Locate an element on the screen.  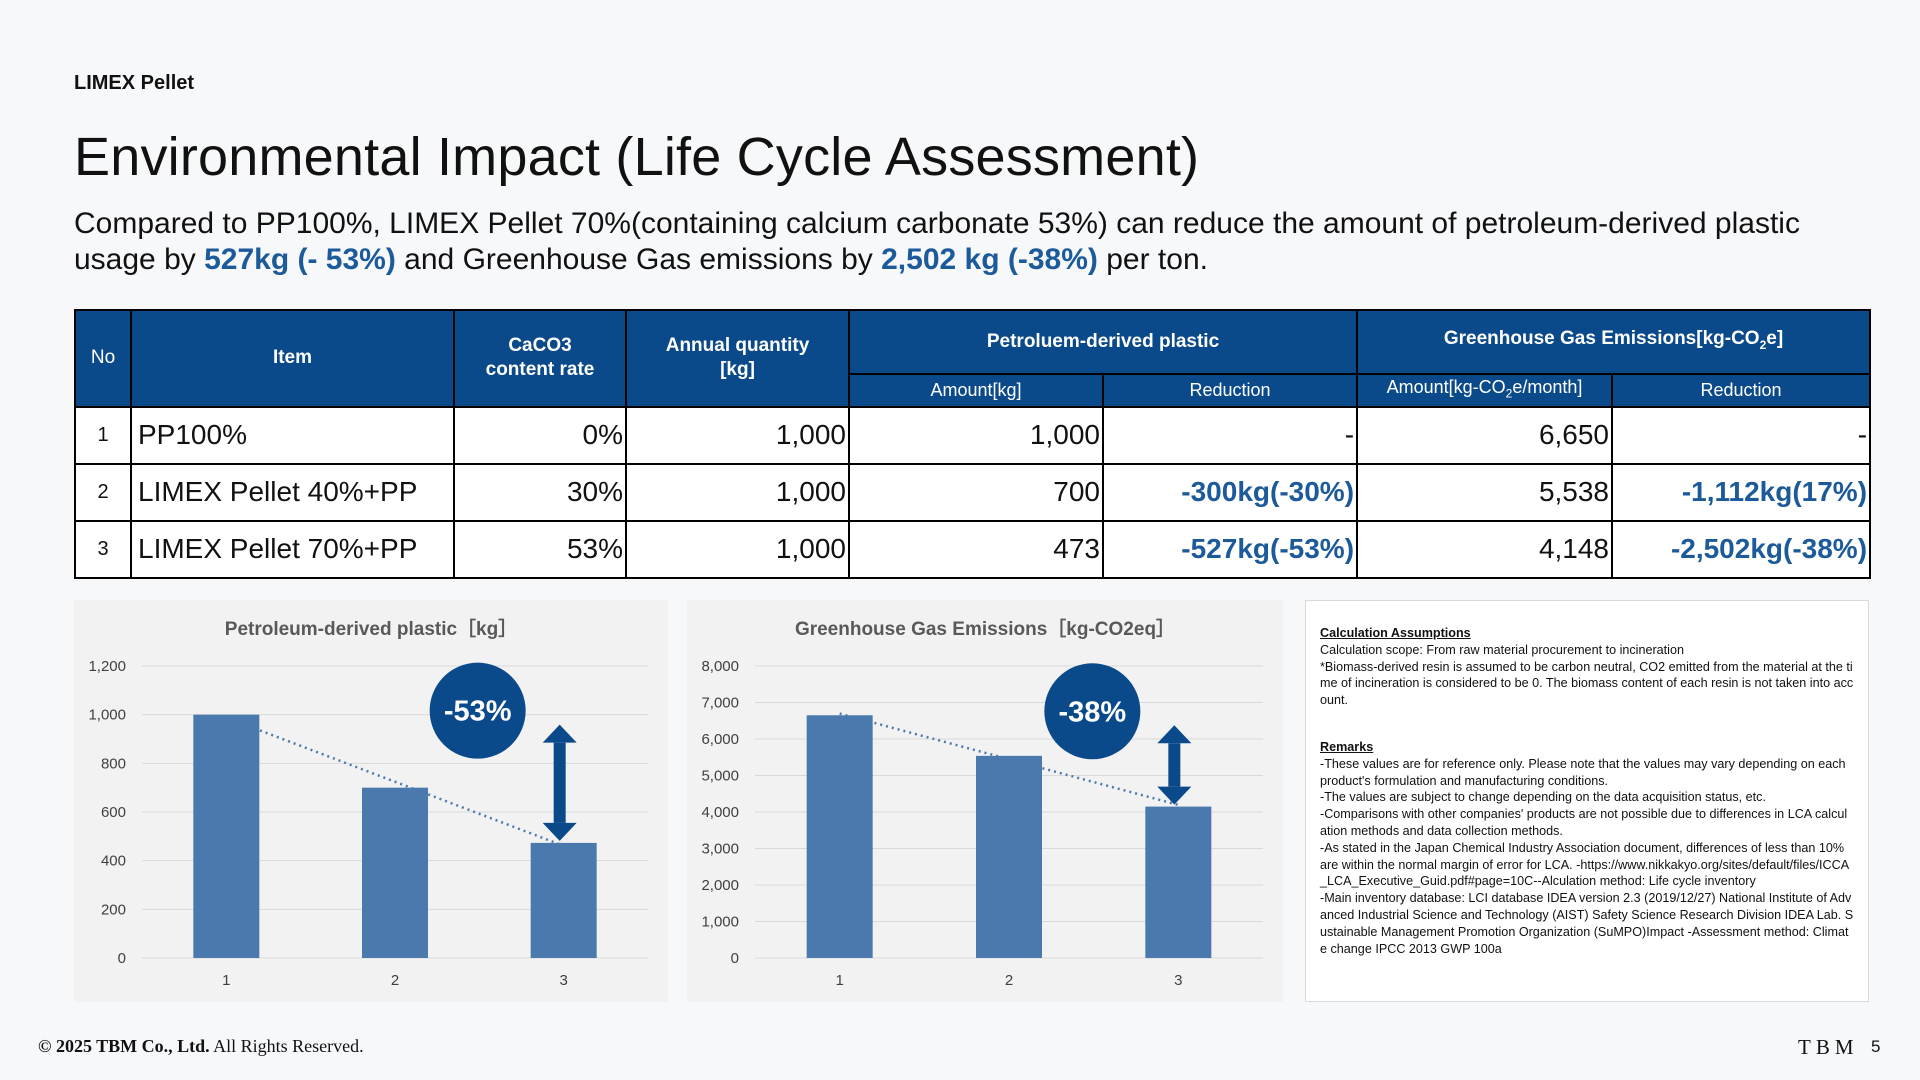
y-tick-label: 6,000 is located at coordinates (720, 739).